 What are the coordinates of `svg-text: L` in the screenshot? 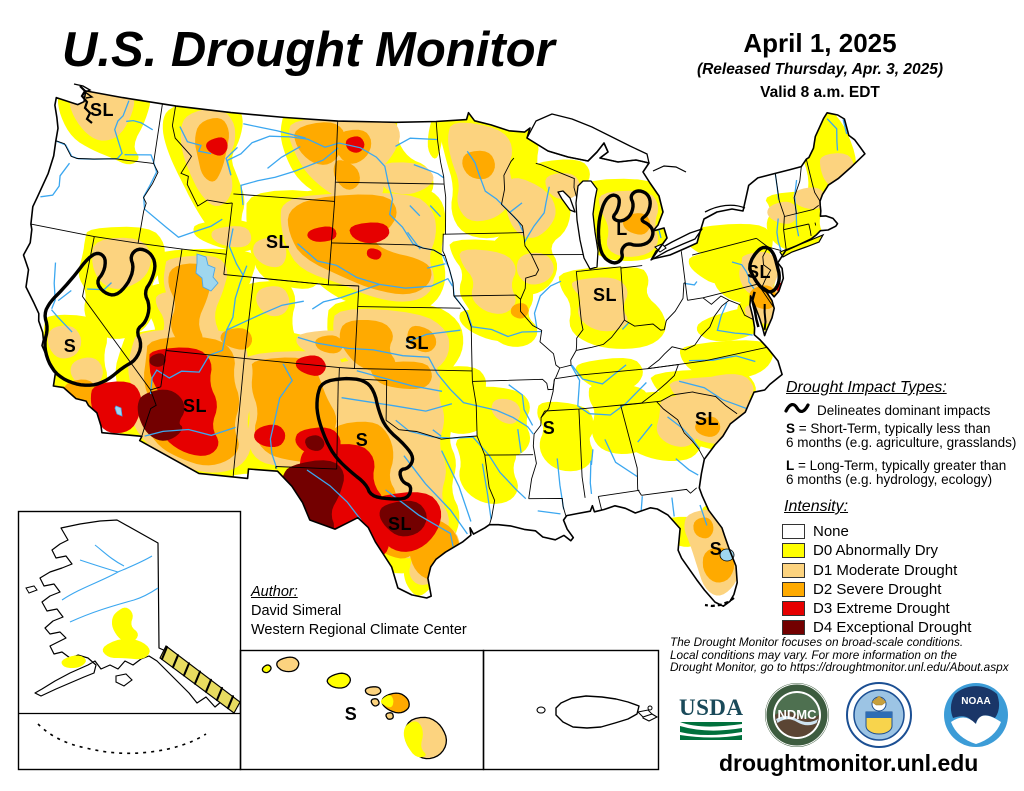 It's located at (622, 229).